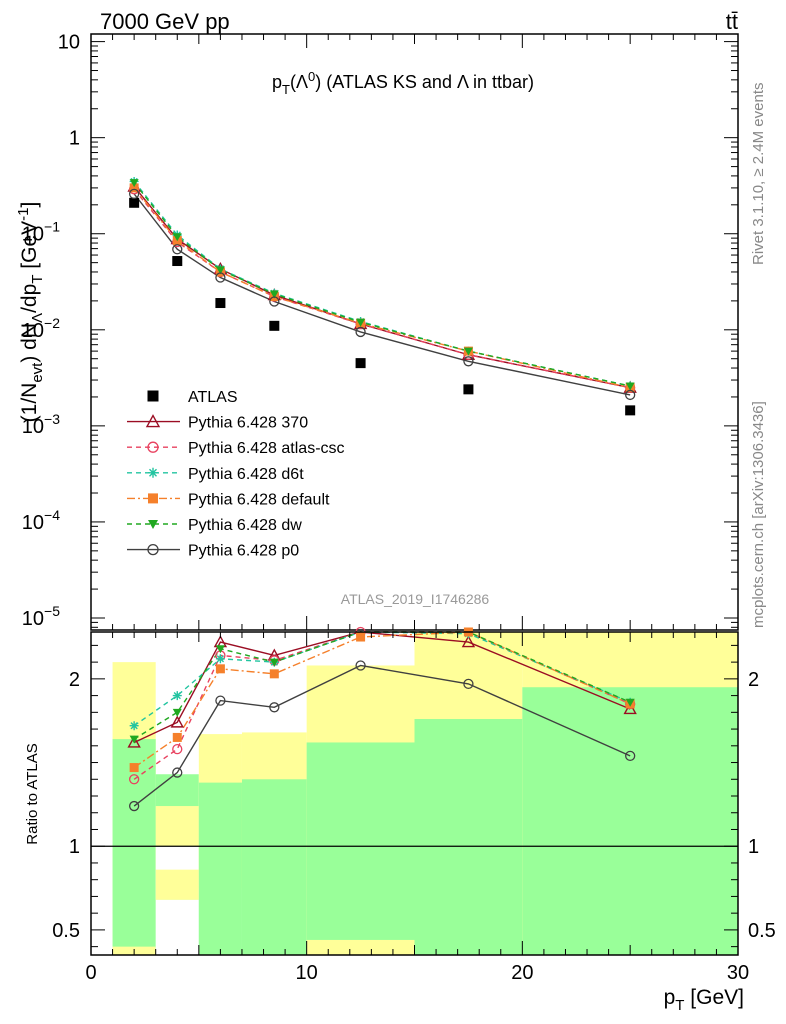 This screenshot has height=1024, width=786. I want to click on point-default, so click(134, 188).